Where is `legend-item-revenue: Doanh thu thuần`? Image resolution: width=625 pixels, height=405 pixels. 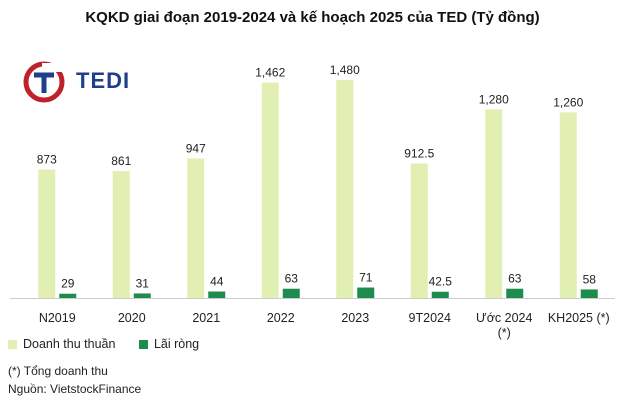 legend-item-revenue: Doanh thu thuần is located at coordinates (61, 344).